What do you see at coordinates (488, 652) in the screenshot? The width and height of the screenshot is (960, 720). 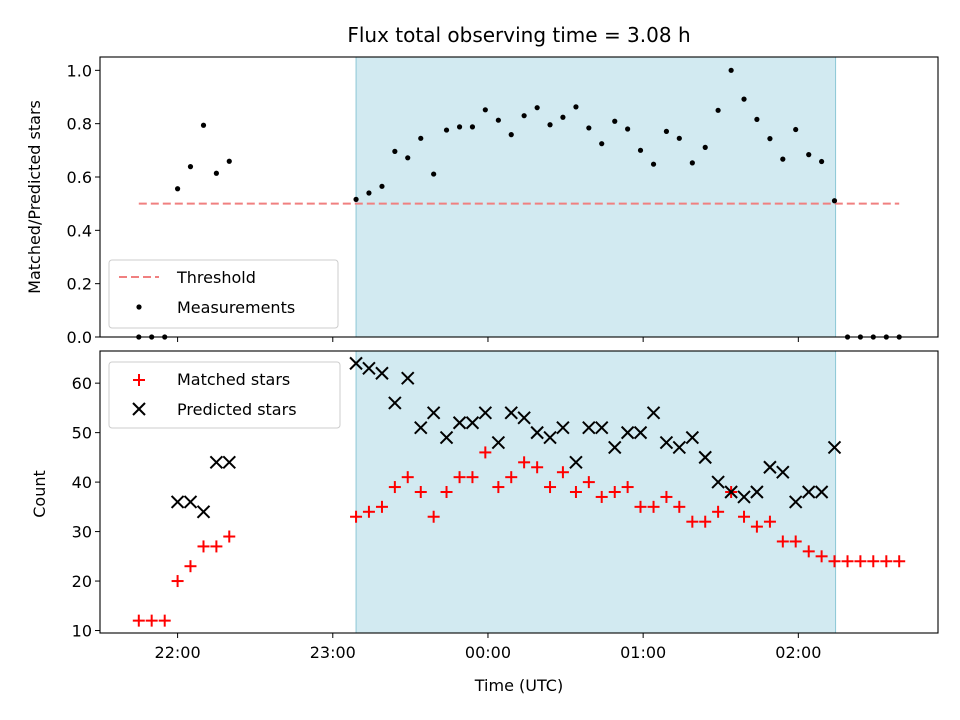 I see `count-x-tick-label: 00:00` at bounding box center [488, 652].